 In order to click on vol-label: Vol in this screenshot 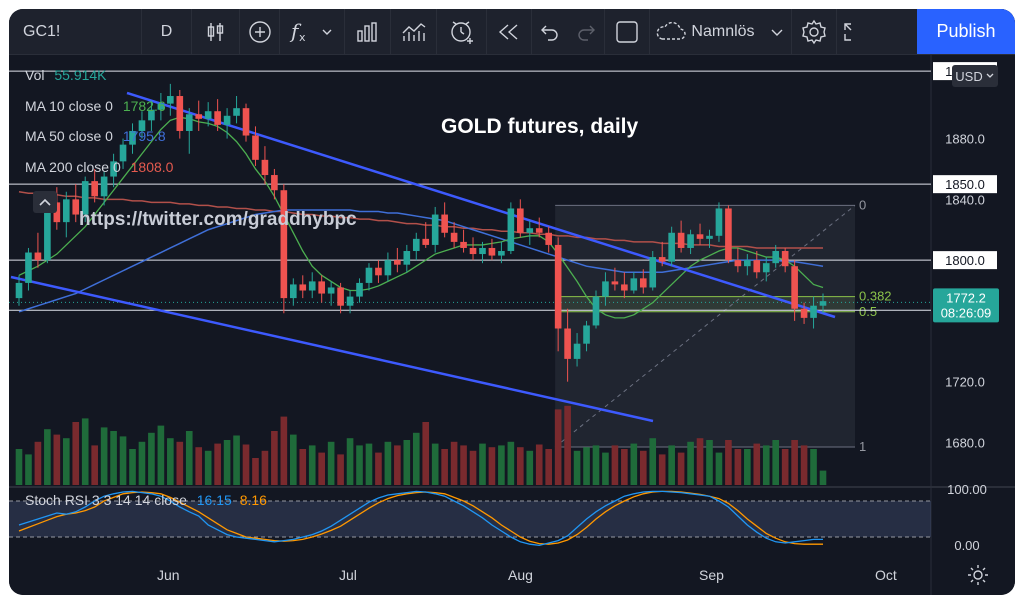, I will do `click(35, 75)`.